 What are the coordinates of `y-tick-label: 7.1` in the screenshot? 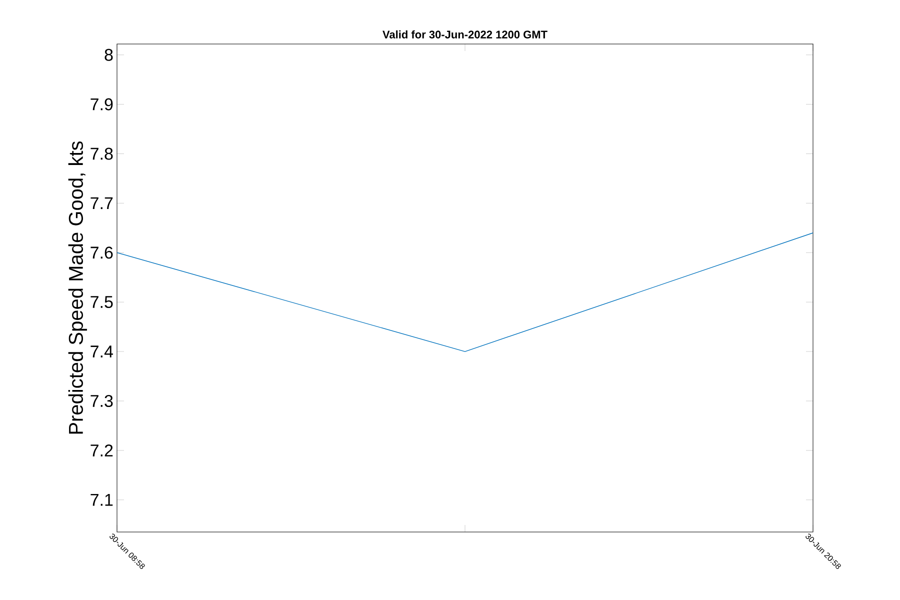 It's located at (101, 500).